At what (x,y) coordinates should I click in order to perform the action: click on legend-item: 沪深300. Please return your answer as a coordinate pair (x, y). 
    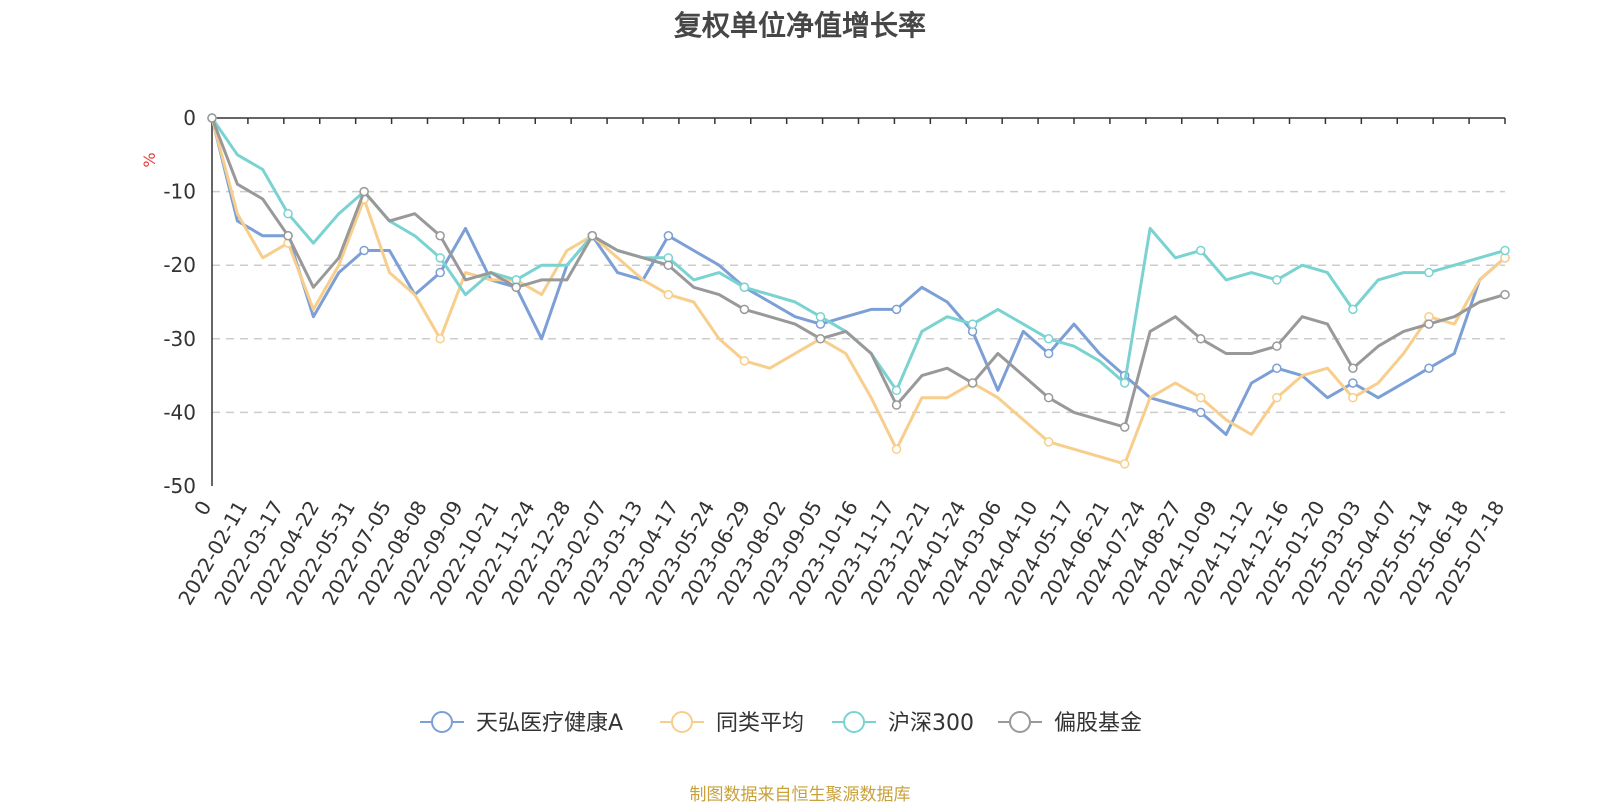
    Looking at the image, I should click on (903, 723).